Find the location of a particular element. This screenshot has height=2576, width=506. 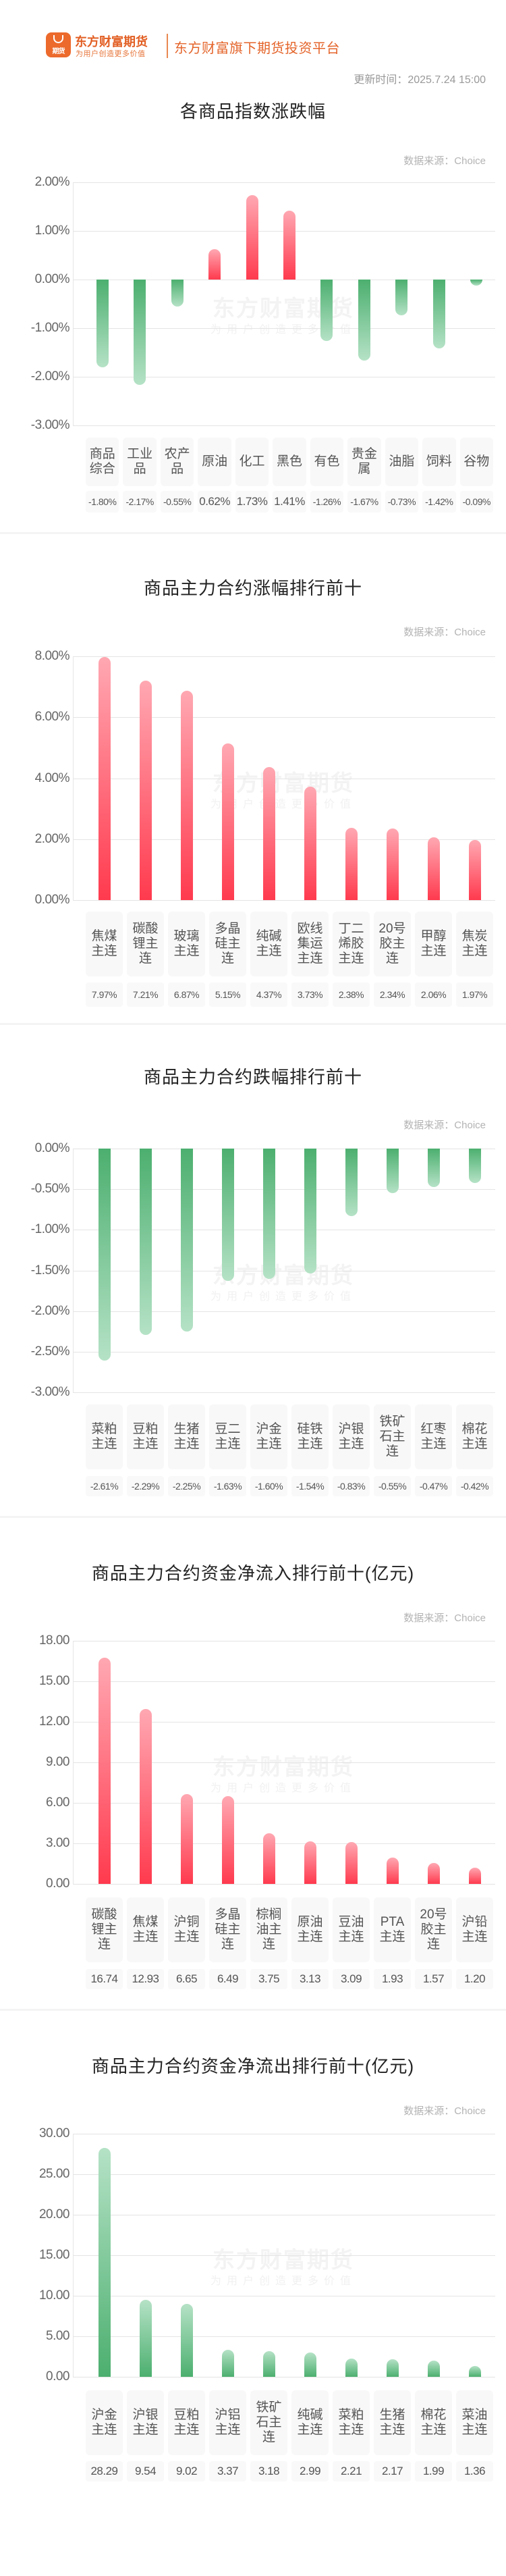

y-tick-label: 5.00 is located at coordinates (57, 2336).